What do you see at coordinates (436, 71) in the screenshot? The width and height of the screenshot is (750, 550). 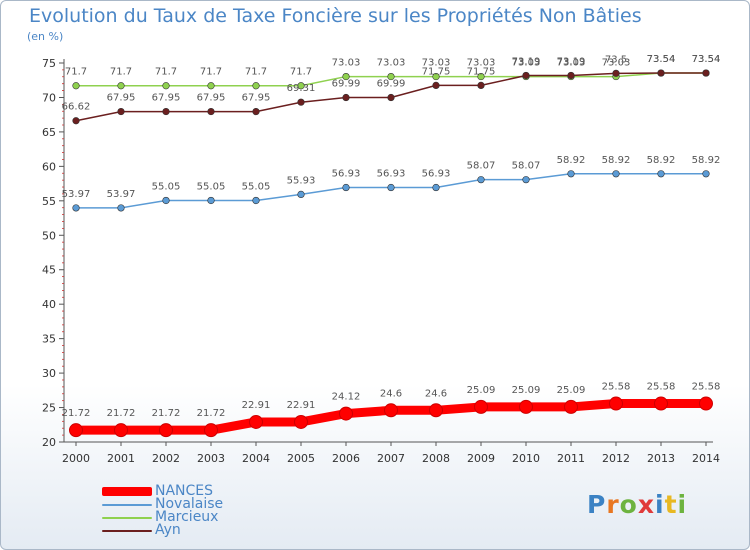 I see `data-label-ayn: 71.75` at bounding box center [436, 71].